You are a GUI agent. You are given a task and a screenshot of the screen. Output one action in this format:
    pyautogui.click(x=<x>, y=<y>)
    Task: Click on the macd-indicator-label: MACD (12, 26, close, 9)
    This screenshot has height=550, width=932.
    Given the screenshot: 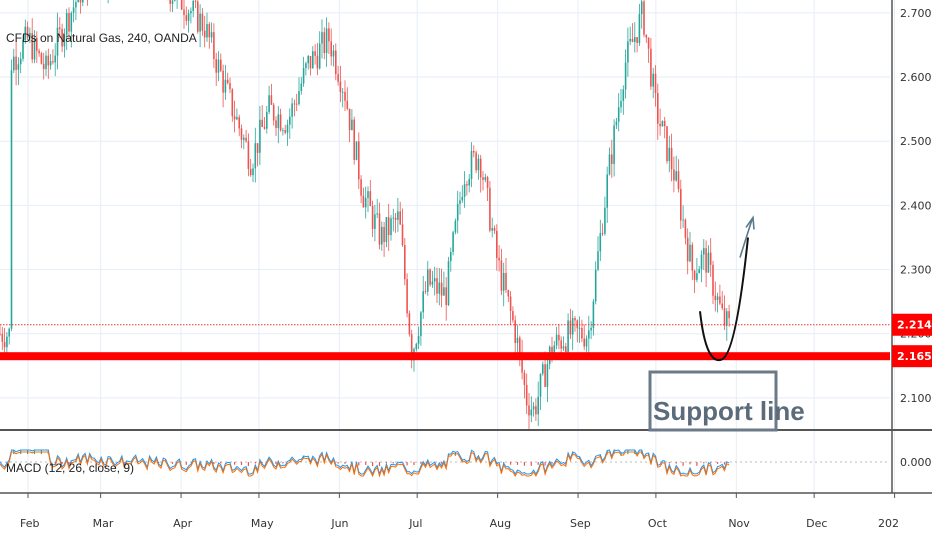 What is the action you would take?
    pyautogui.click(x=70, y=468)
    